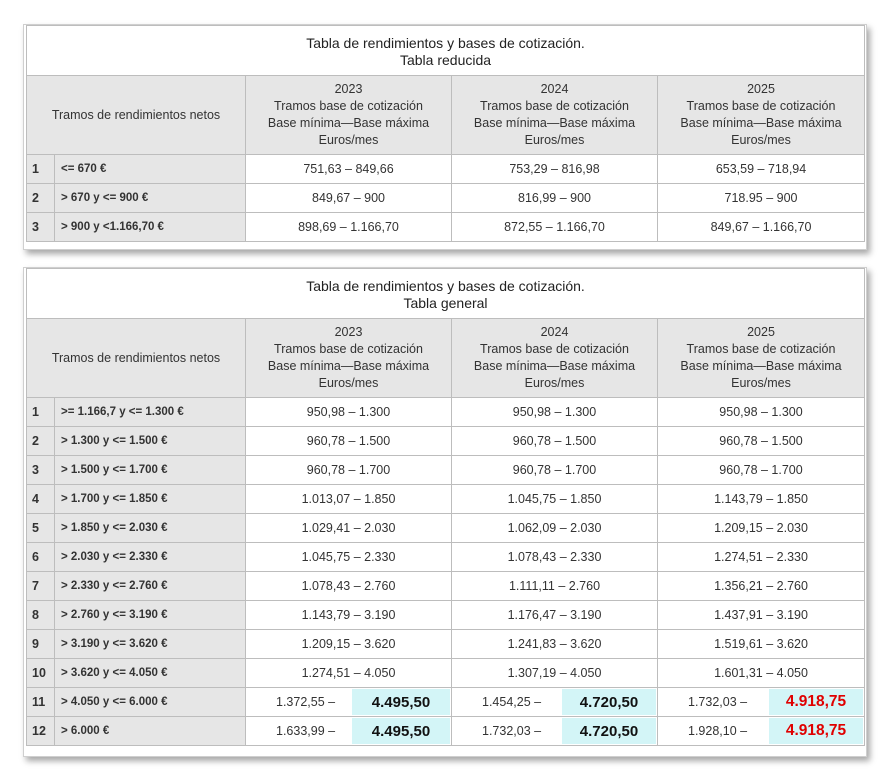 The image size is (892, 781). I want to click on value-2023-text: 1.029,41 – 2.030, so click(348, 528).